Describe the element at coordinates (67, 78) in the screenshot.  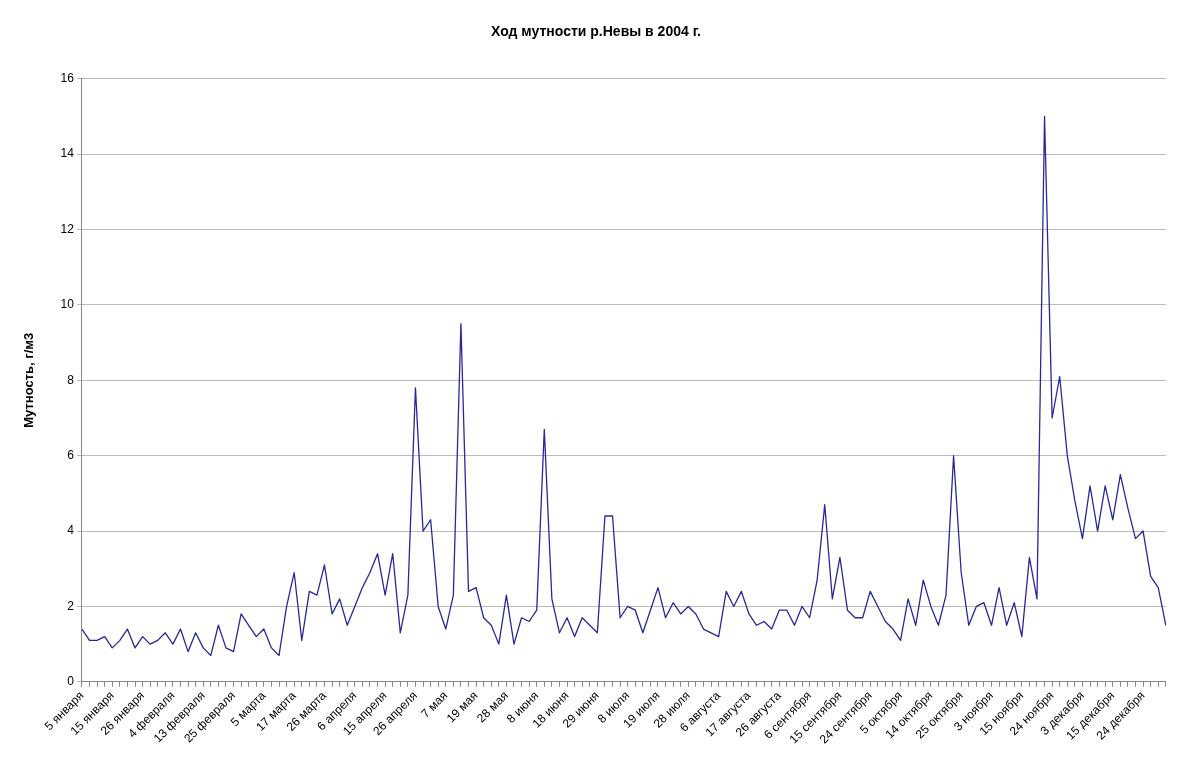
I see `y-tick-label: 16` at that location.